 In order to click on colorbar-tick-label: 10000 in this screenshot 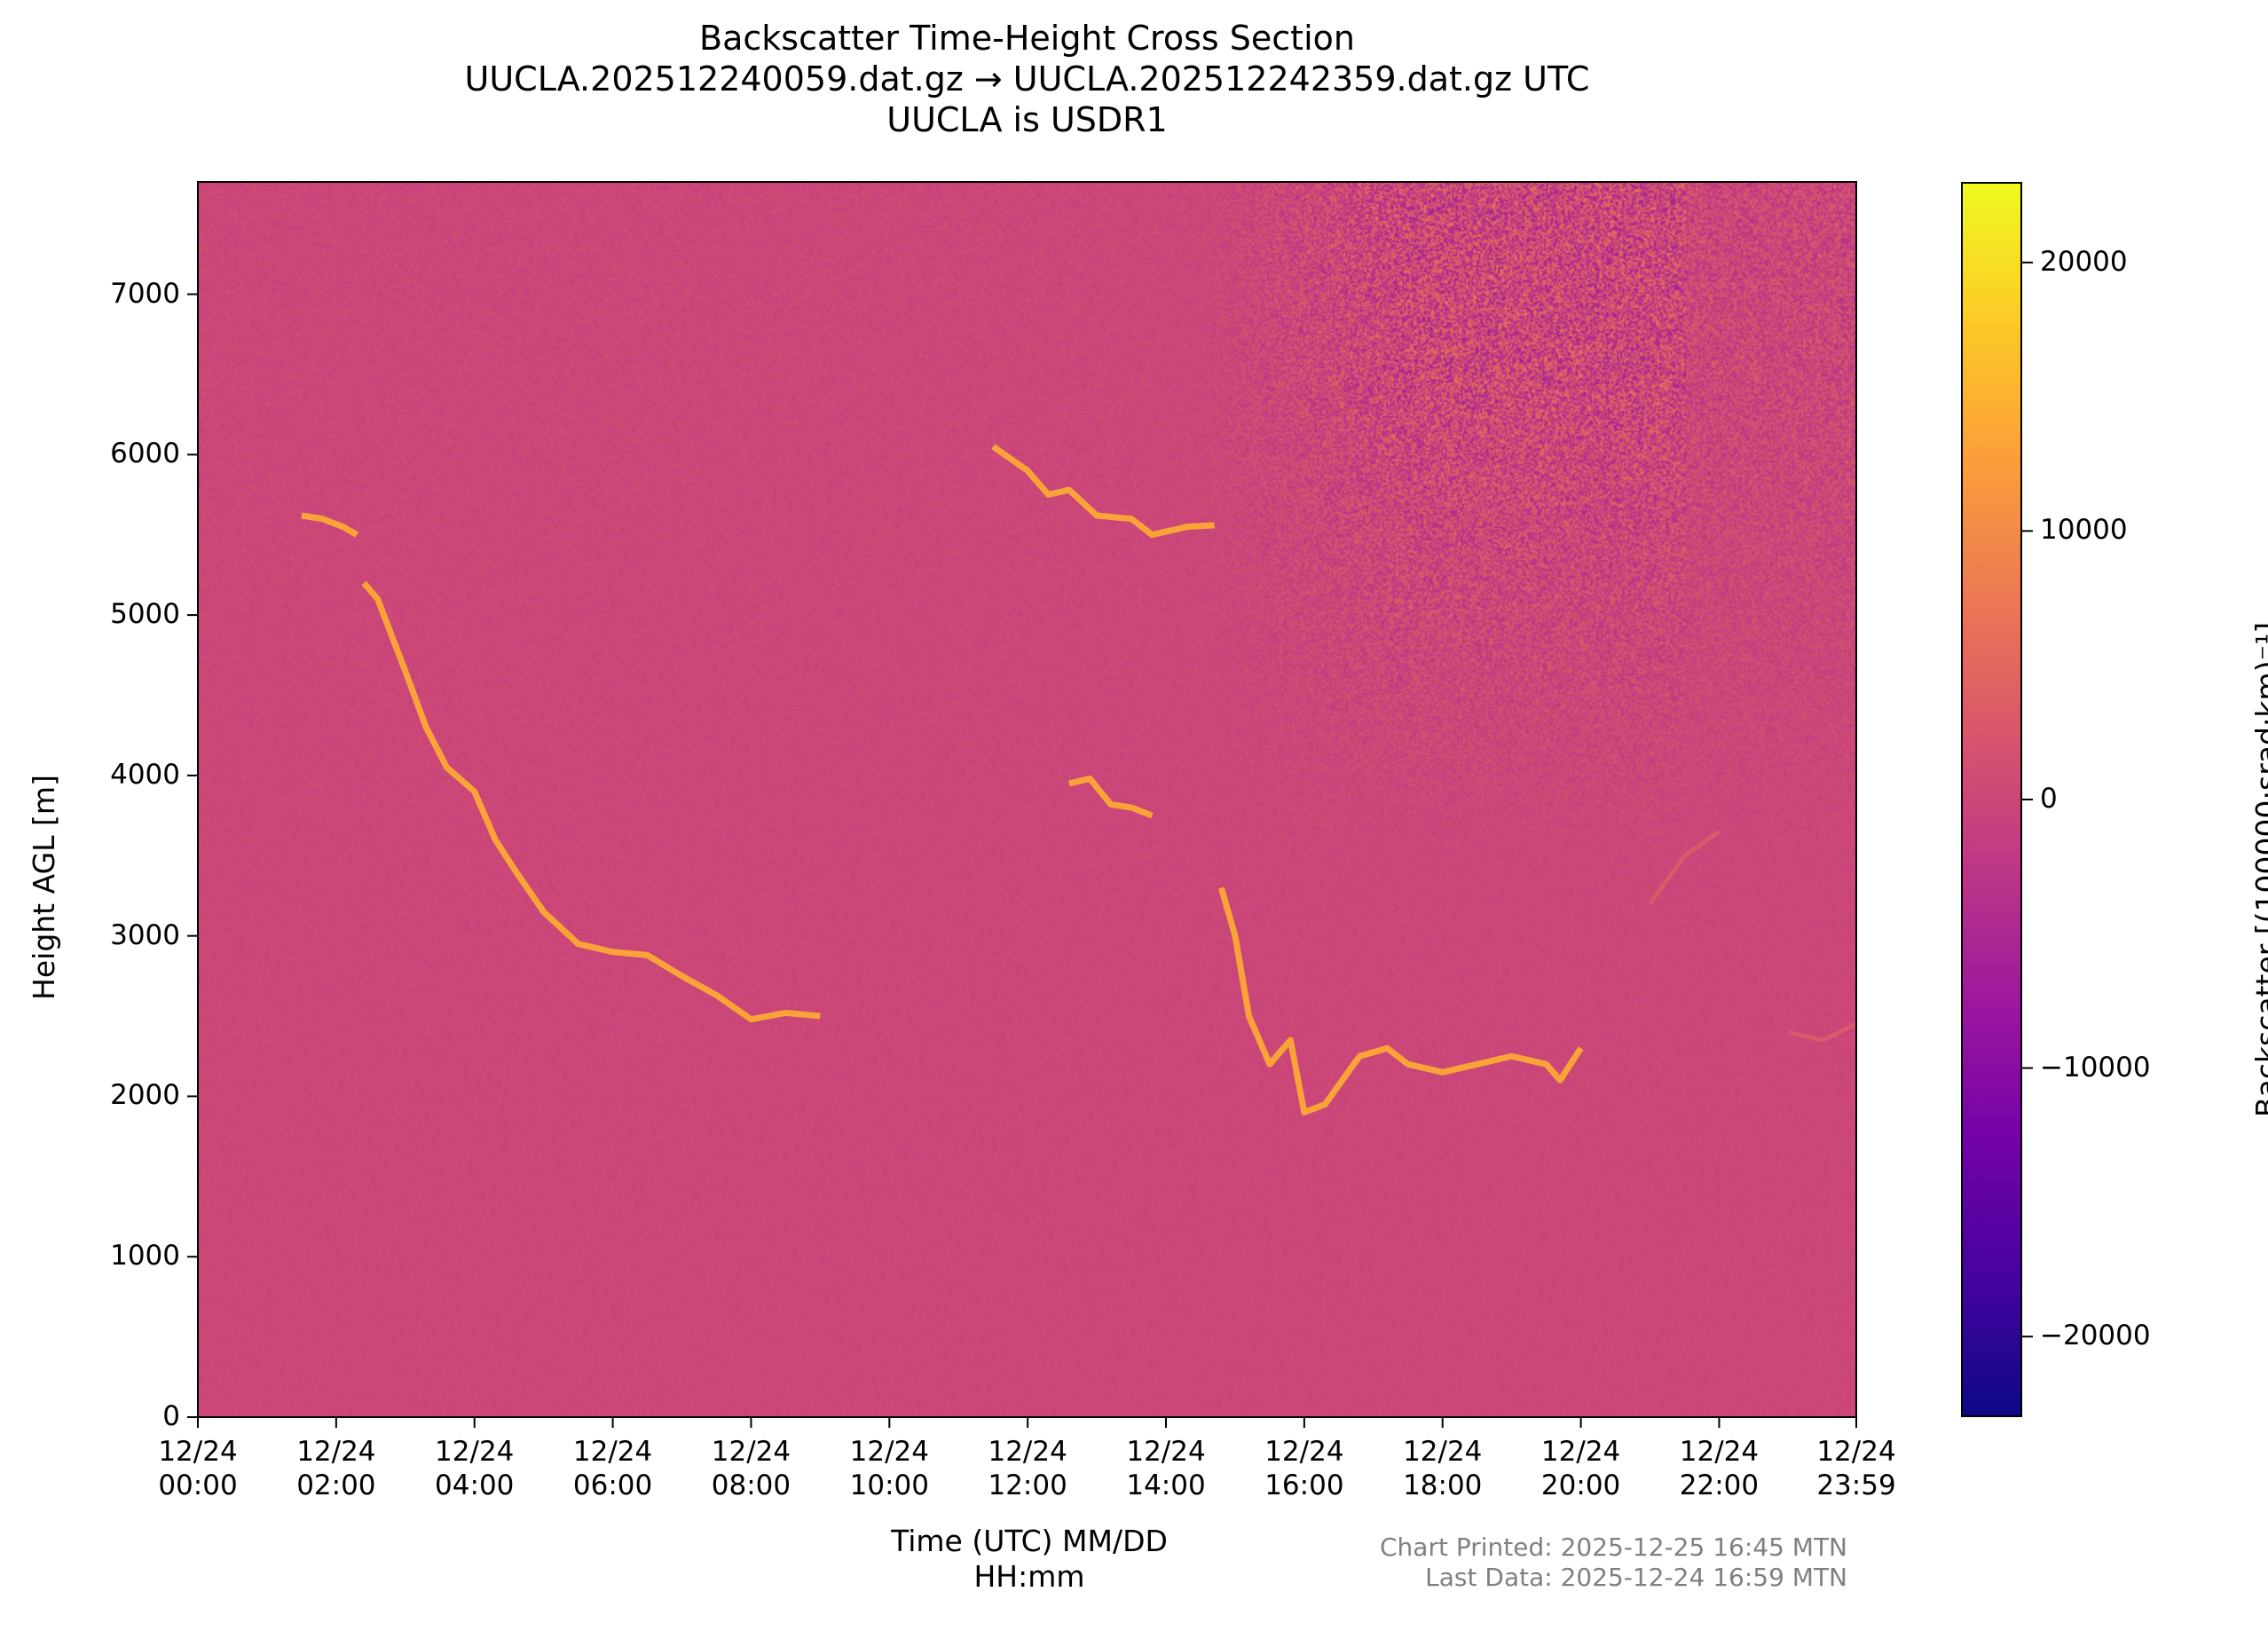, I will do `click(2084, 530)`.